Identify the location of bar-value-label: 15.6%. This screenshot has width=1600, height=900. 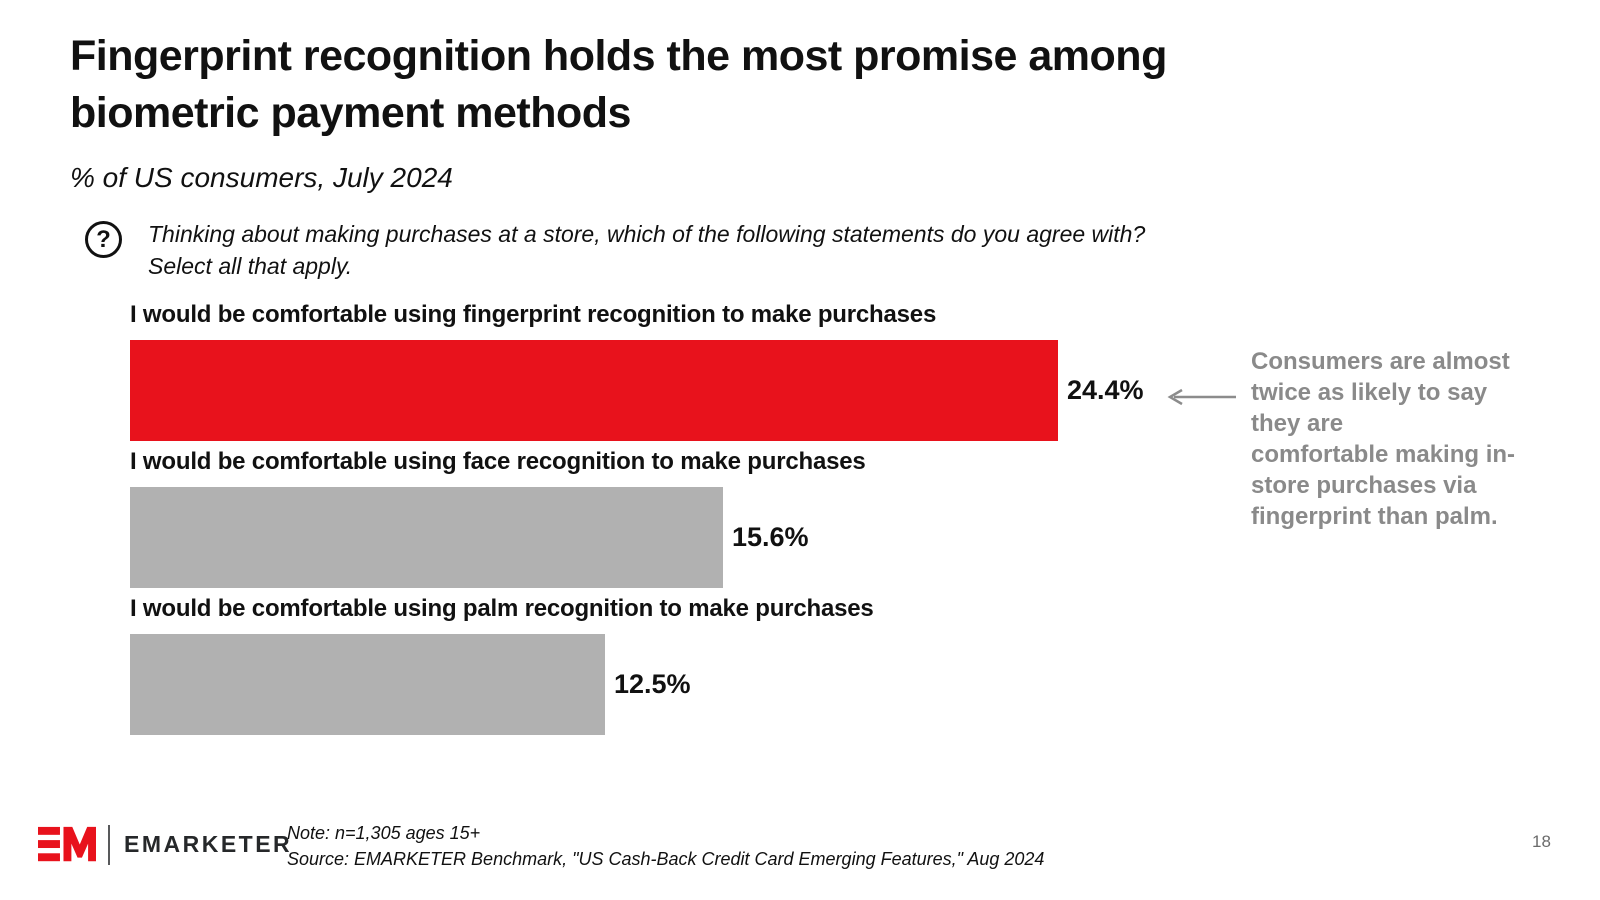
(770, 537).